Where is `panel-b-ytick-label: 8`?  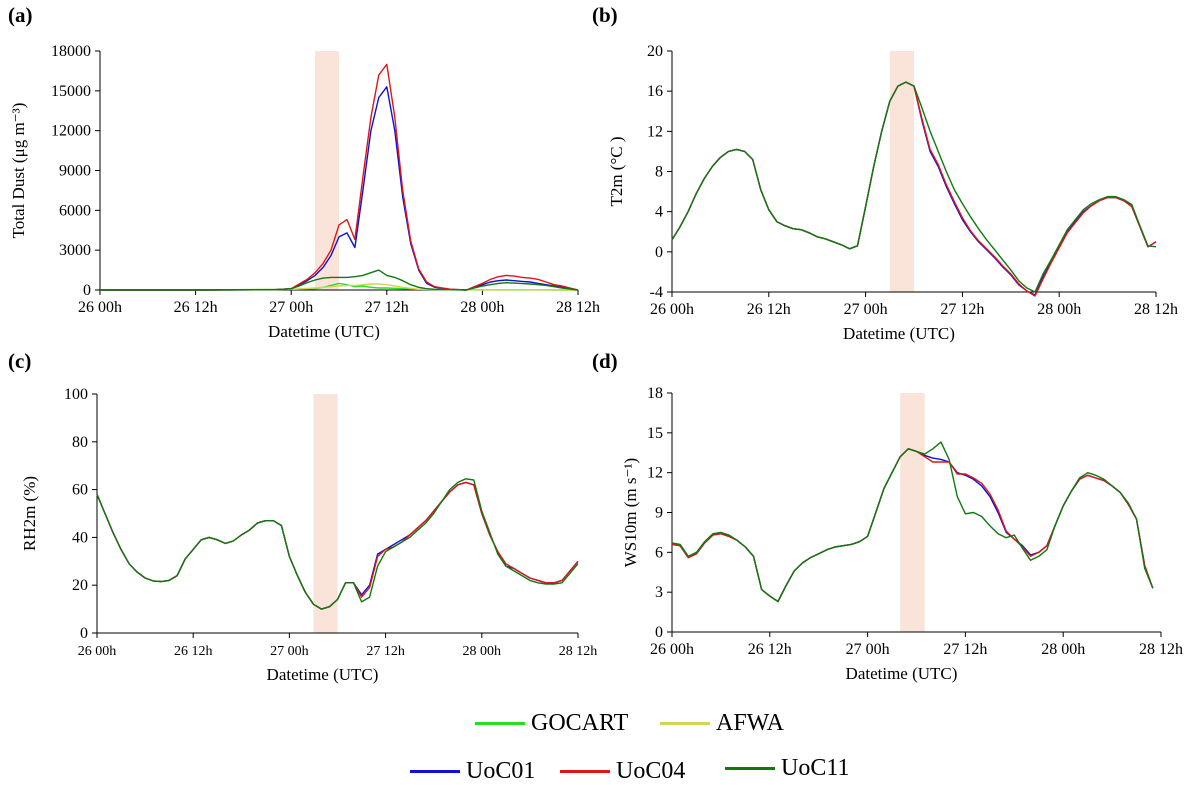
panel-b-ytick-label: 8 is located at coordinates (659, 172).